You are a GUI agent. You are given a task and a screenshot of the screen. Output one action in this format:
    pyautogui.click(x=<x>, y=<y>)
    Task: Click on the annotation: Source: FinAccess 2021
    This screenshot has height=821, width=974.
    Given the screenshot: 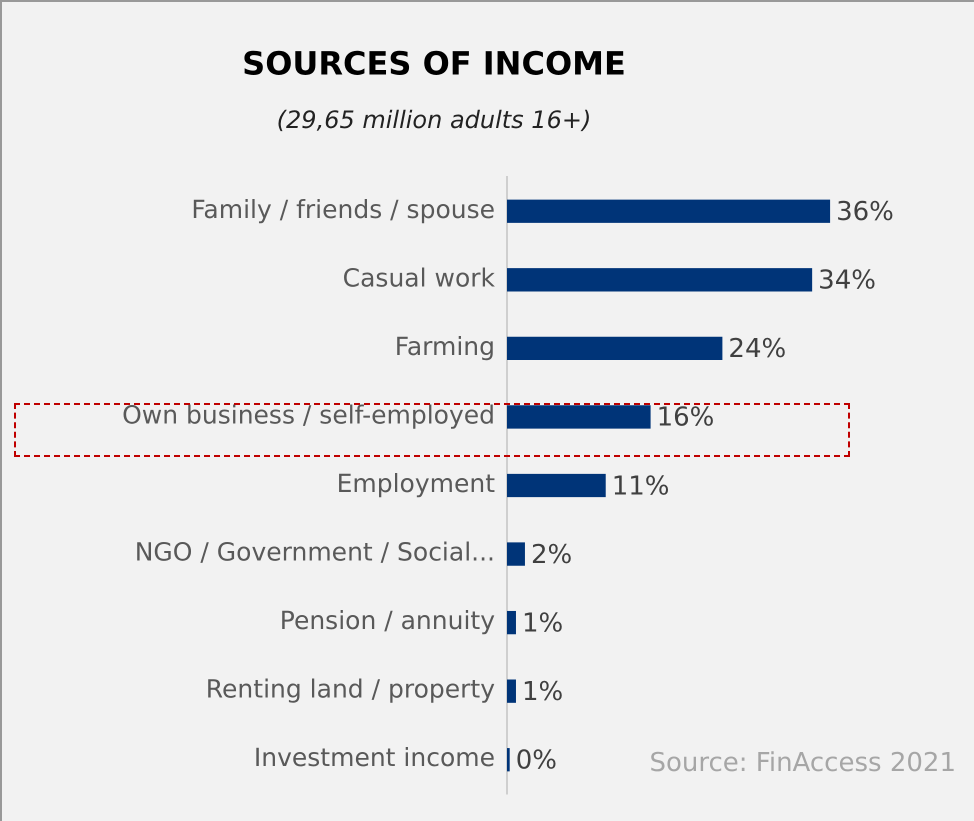 What is the action you would take?
    pyautogui.click(x=802, y=763)
    